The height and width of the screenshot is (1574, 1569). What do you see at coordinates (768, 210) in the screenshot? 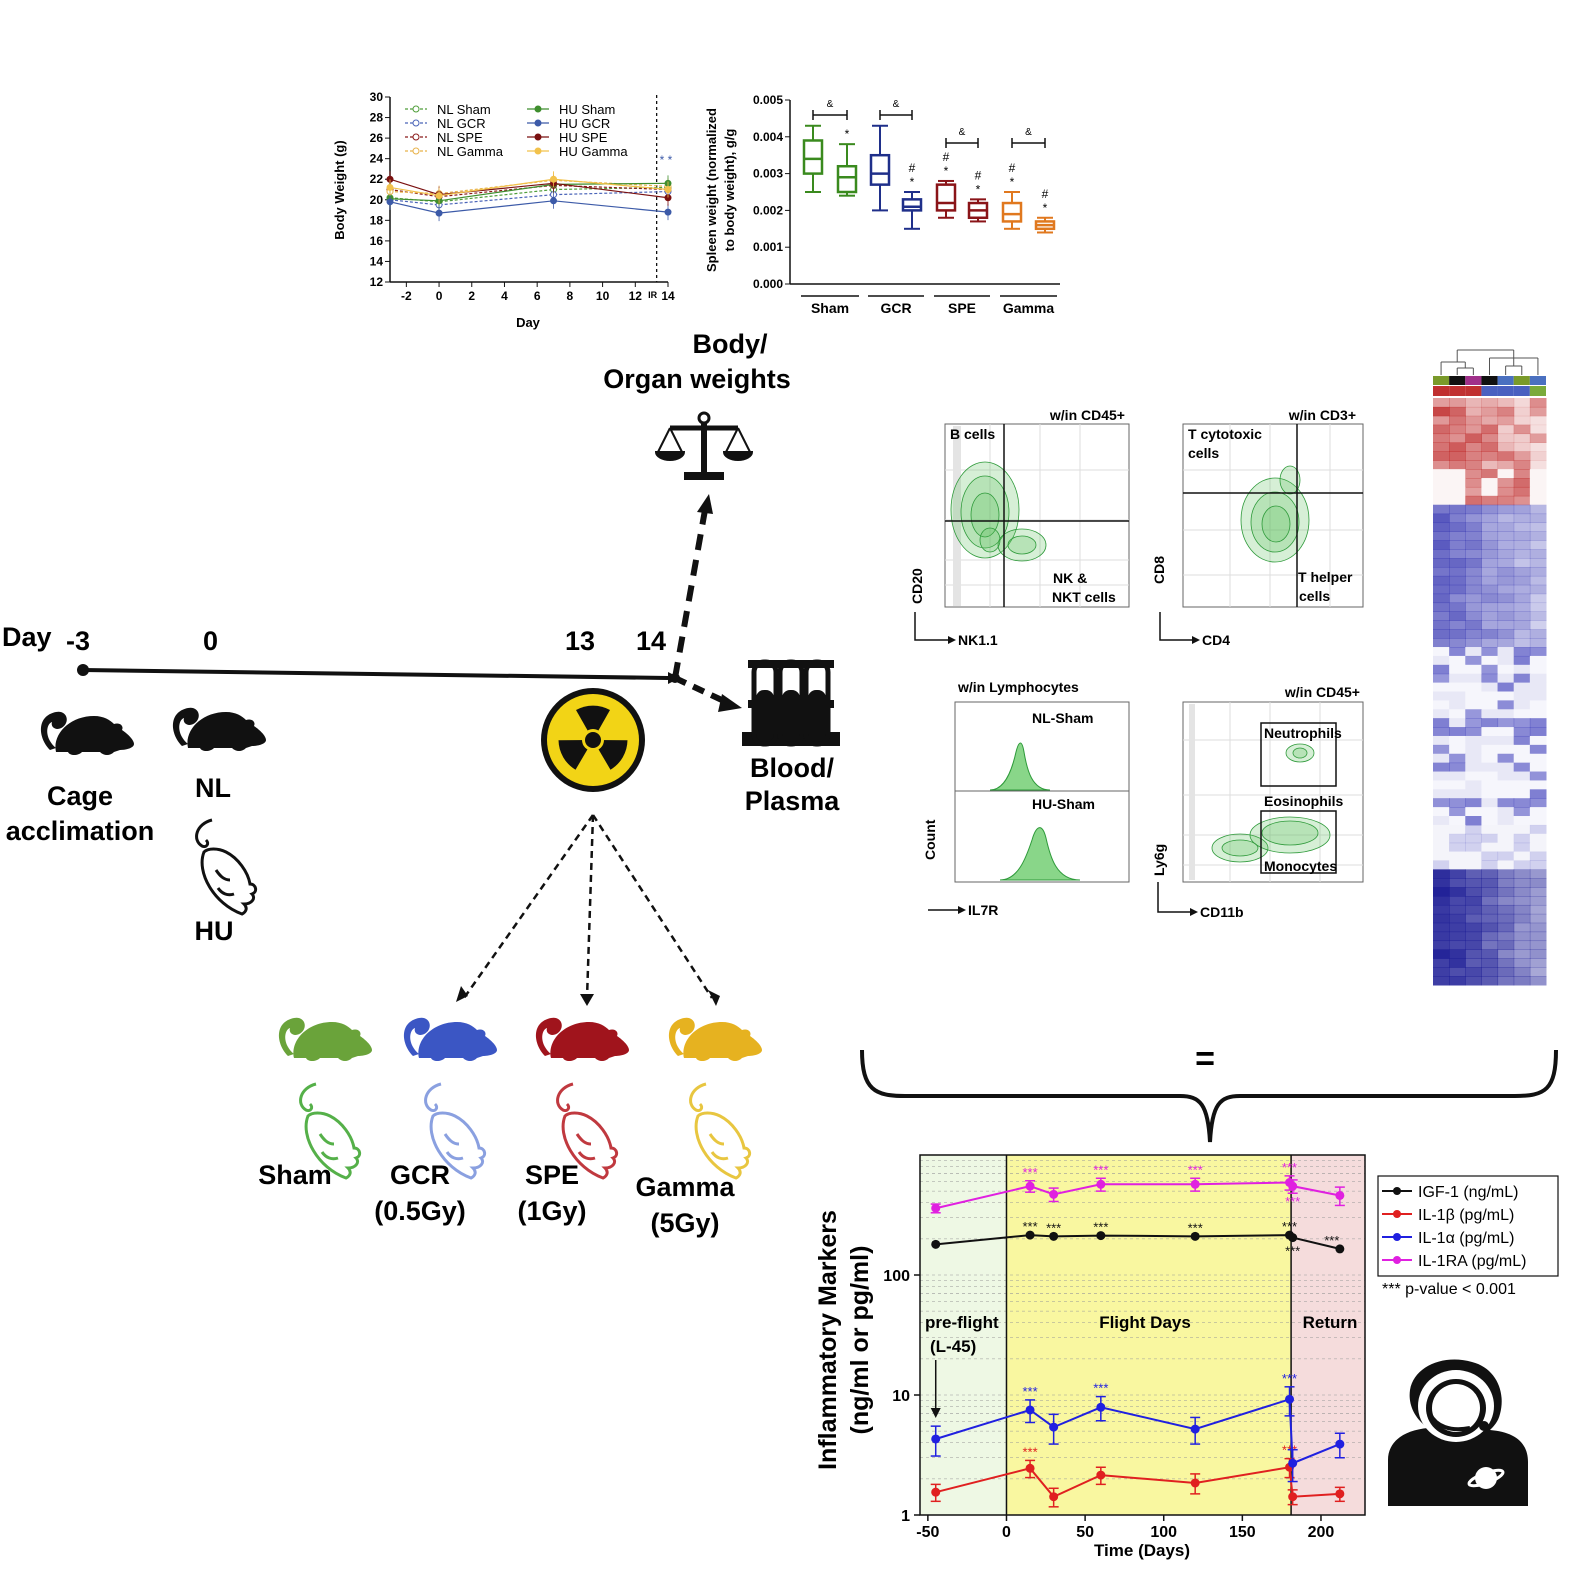
I see `sp-y-tick-label: 0.002` at bounding box center [768, 210].